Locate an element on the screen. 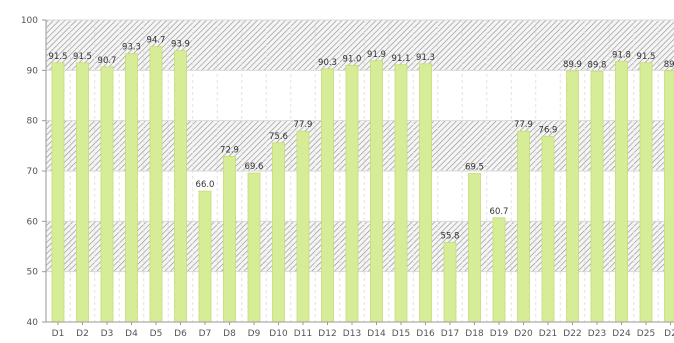 The image size is (674, 343). data-label-D5: 94.7 is located at coordinates (156, 41).